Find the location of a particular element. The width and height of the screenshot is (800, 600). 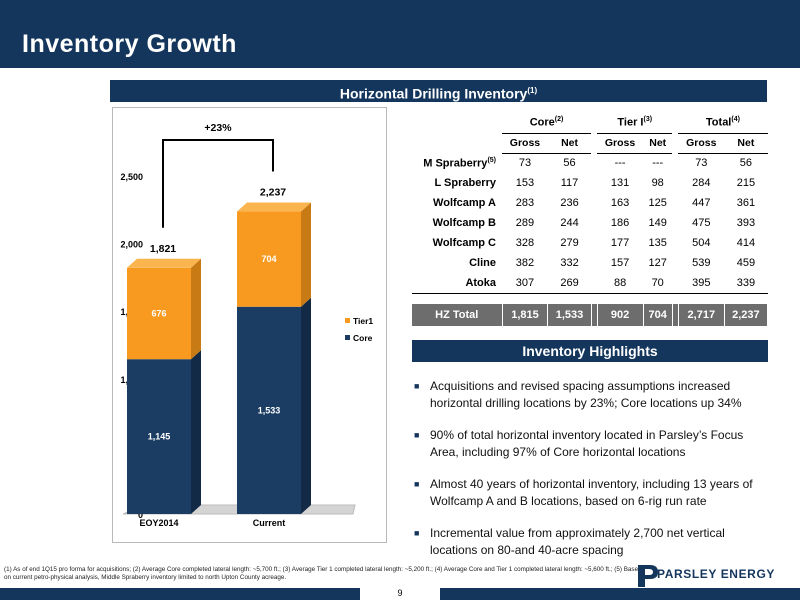

row-label: Wolfcamp B is located at coordinates (464, 223).